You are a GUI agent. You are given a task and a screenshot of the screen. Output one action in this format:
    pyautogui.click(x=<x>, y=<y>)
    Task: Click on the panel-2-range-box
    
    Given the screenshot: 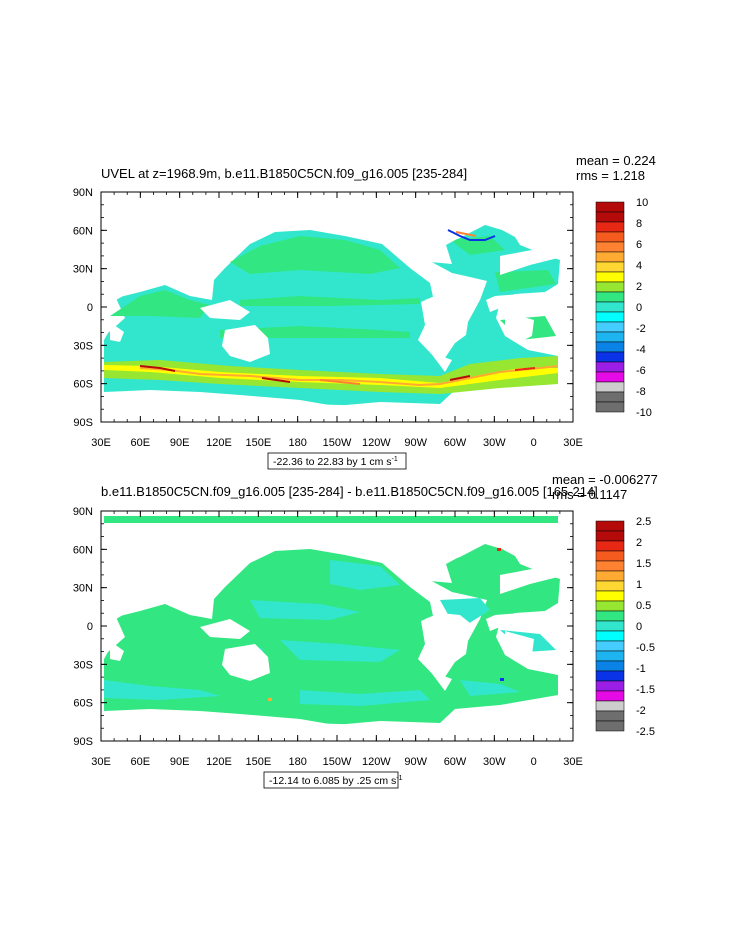 What is the action you would take?
    pyautogui.click(x=331, y=780)
    